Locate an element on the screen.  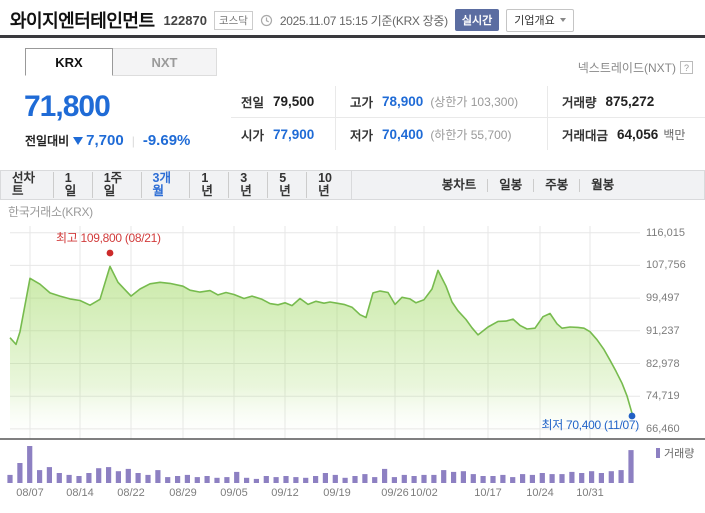
y-axis-tick: 66,460 is located at coordinates (663, 429).